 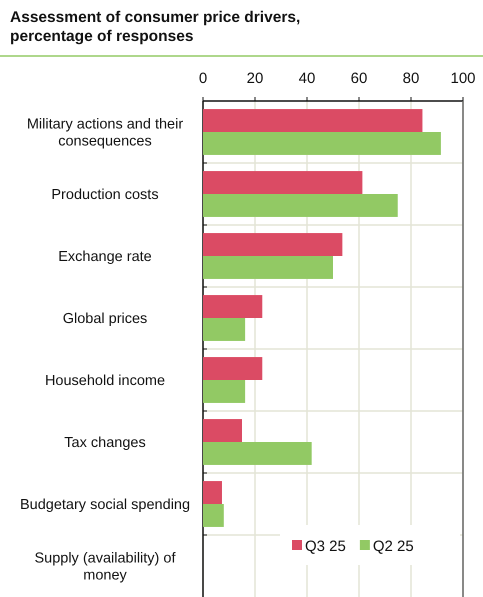 What do you see at coordinates (105, 505) in the screenshot?
I see `y-tick-label: Budgetary social spending` at bounding box center [105, 505].